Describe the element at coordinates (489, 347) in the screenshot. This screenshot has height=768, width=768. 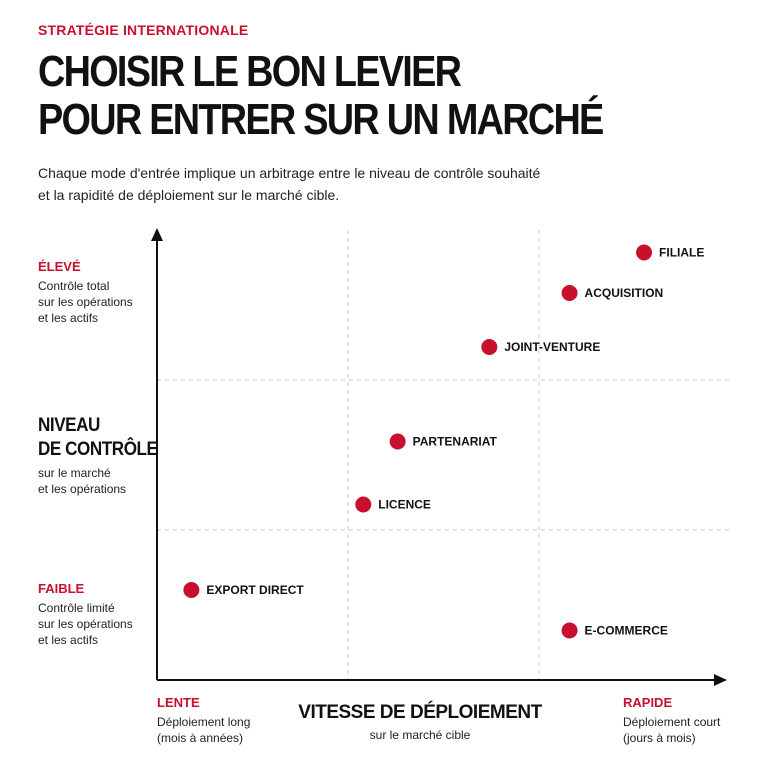
I see `data-point-joint-venture` at that location.